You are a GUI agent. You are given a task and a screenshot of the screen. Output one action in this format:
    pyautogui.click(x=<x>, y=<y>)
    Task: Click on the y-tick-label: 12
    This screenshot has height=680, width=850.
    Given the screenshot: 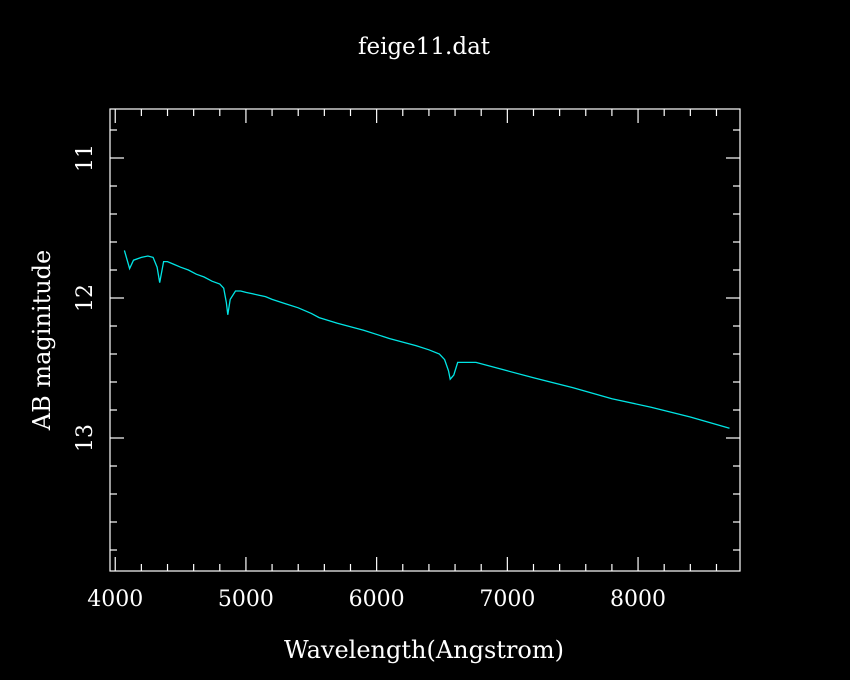 What is the action you would take?
    pyautogui.click(x=85, y=298)
    